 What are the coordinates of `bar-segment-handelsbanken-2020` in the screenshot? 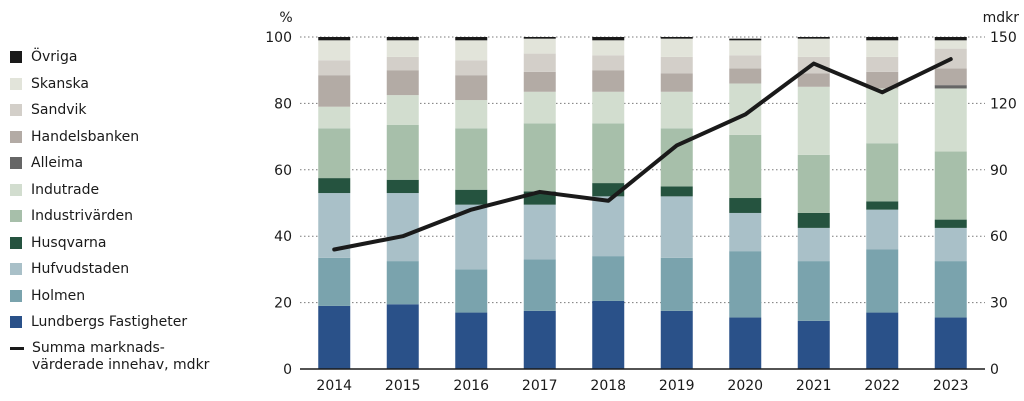 It's located at (745, 76).